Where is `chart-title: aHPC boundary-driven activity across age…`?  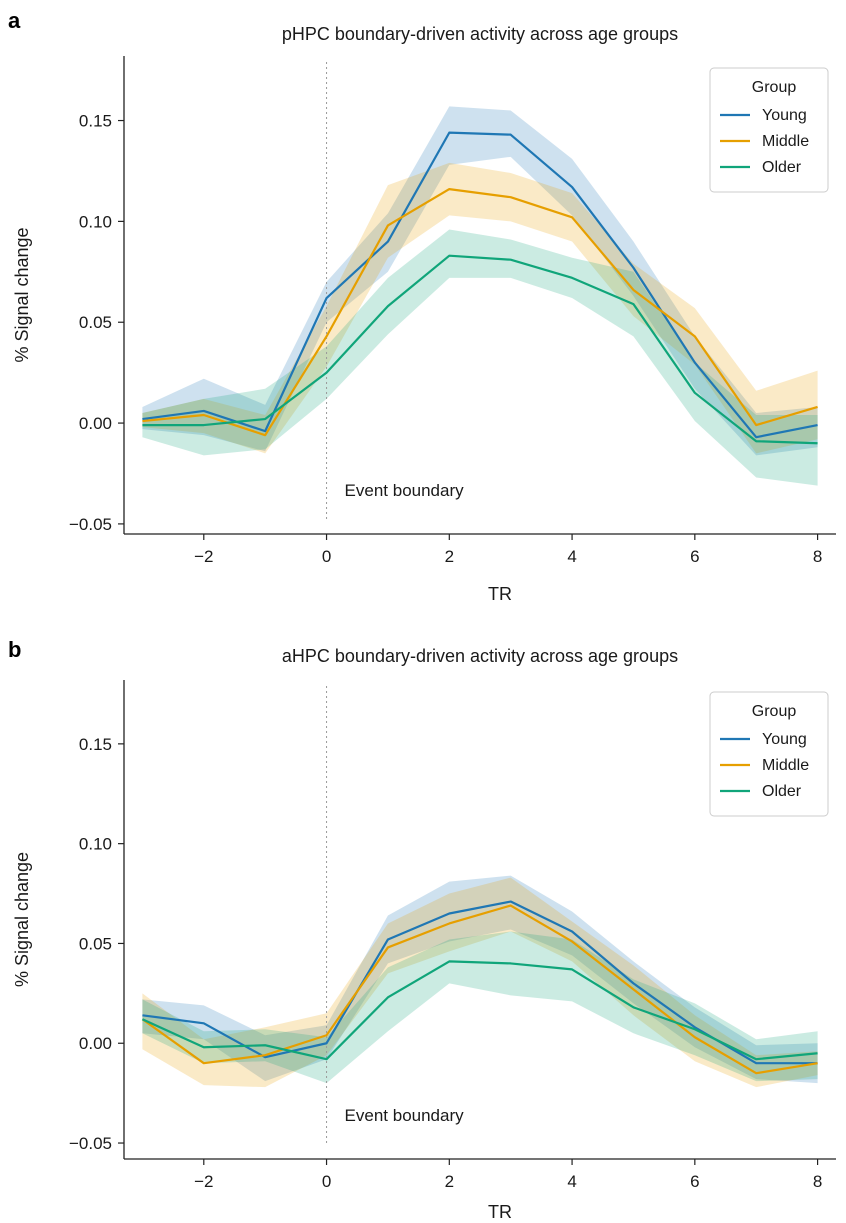
chart-title: aHPC boundary-driven activity across age… is located at coordinates (480, 656).